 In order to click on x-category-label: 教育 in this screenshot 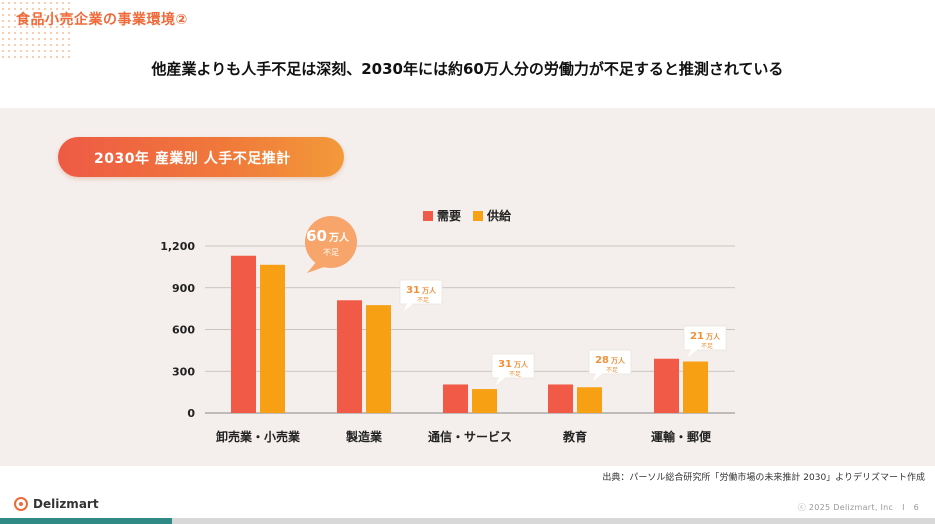, I will do `click(574, 436)`.